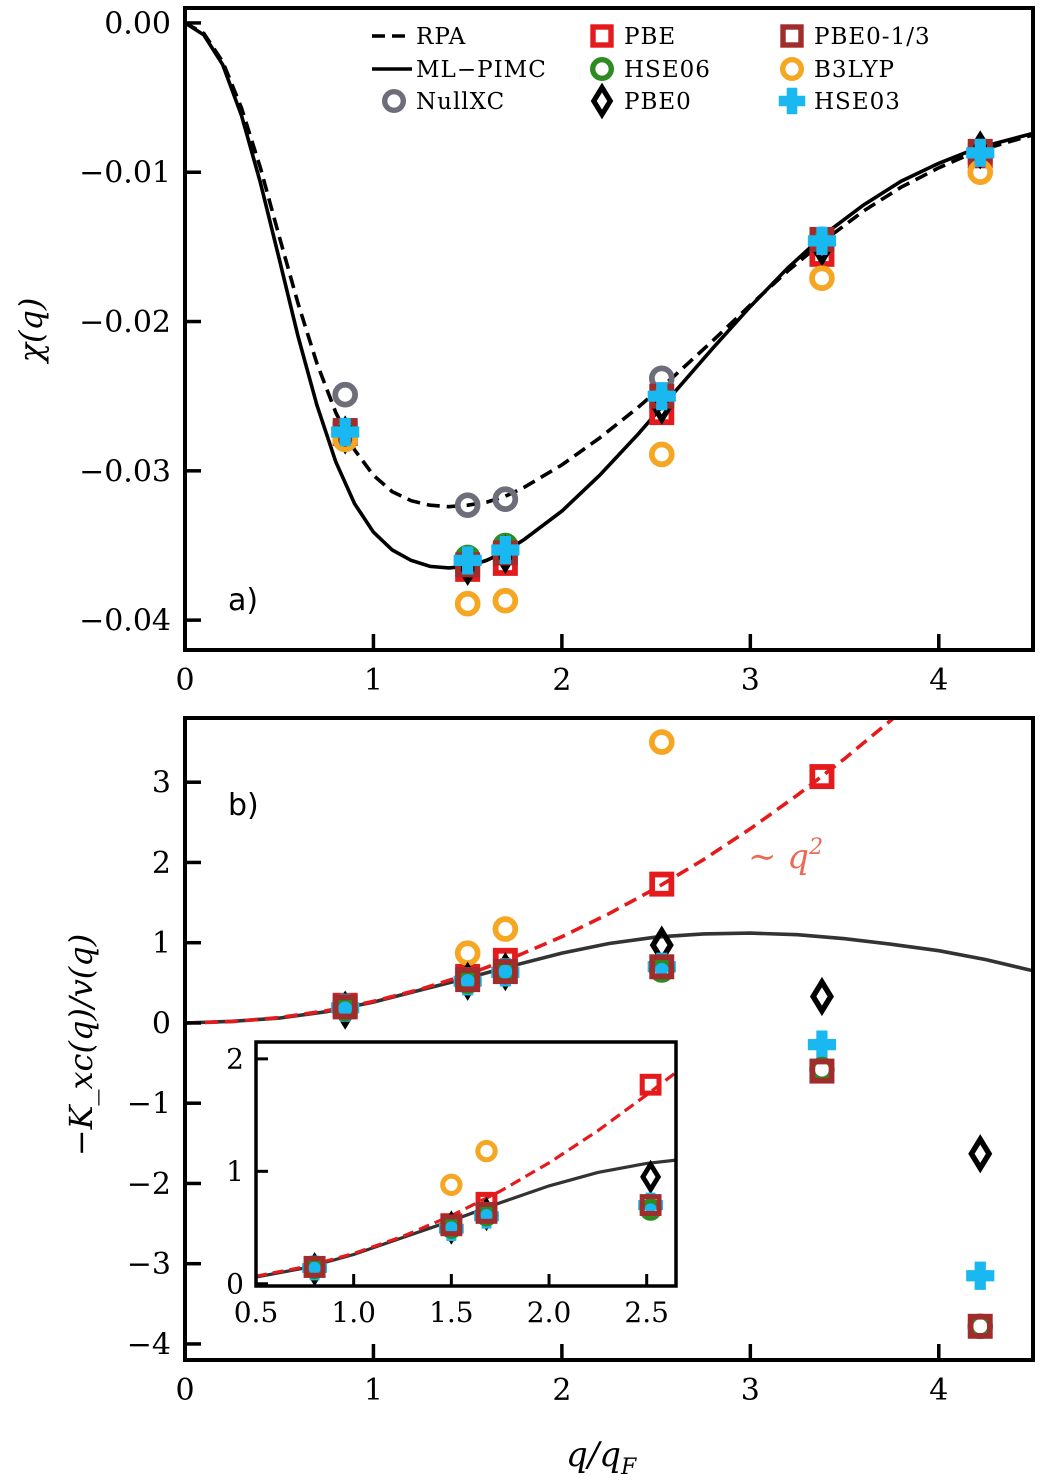 The image size is (1044, 1484). I want to click on legend-item-b3lyp: B3LYP, so click(837, 70).